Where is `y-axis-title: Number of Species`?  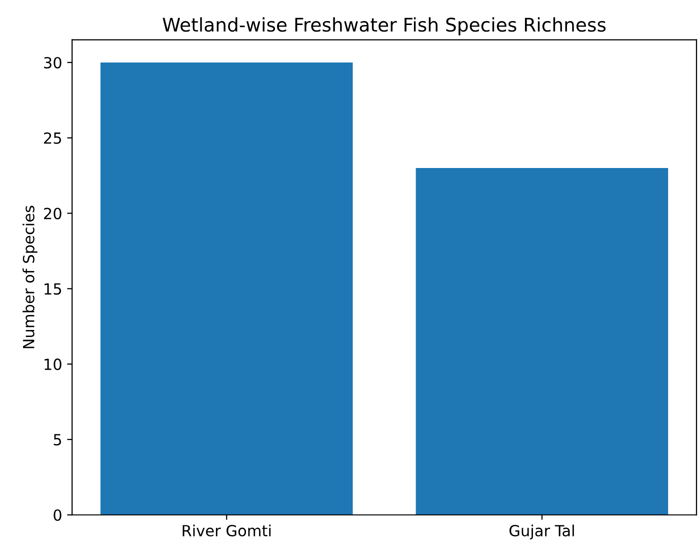
y-axis-title: Number of Species is located at coordinates (30, 277).